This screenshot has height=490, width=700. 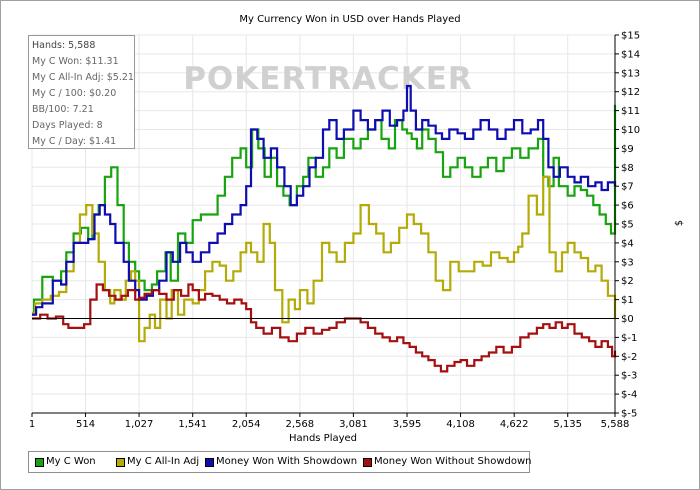 What do you see at coordinates (514, 424) in the screenshot?
I see `x-tick-label: 4,622` at bounding box center [514, 424].